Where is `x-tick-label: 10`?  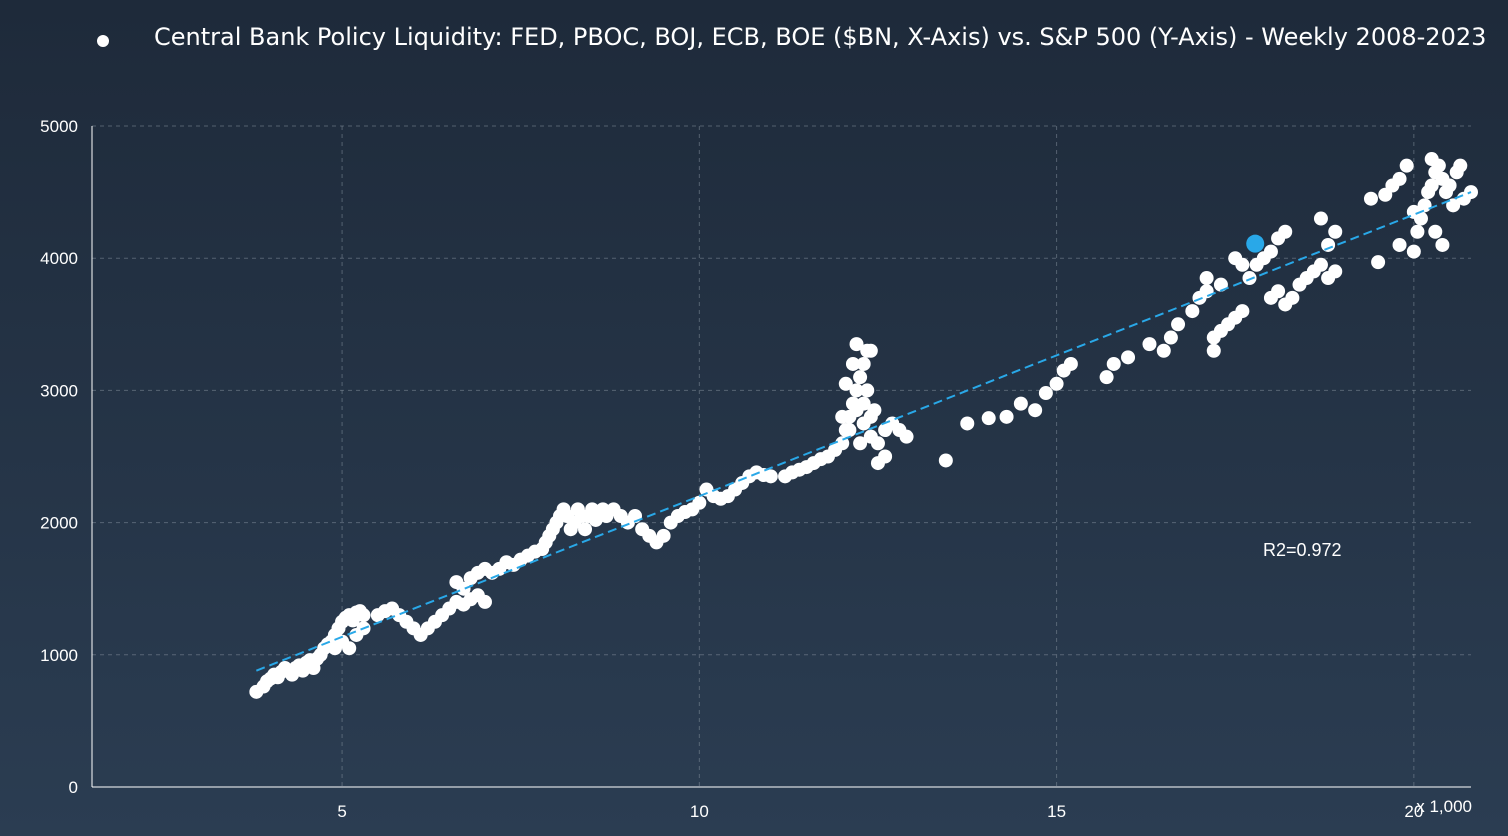
x-tick-label: 10 is located at coordinates (699, 811).